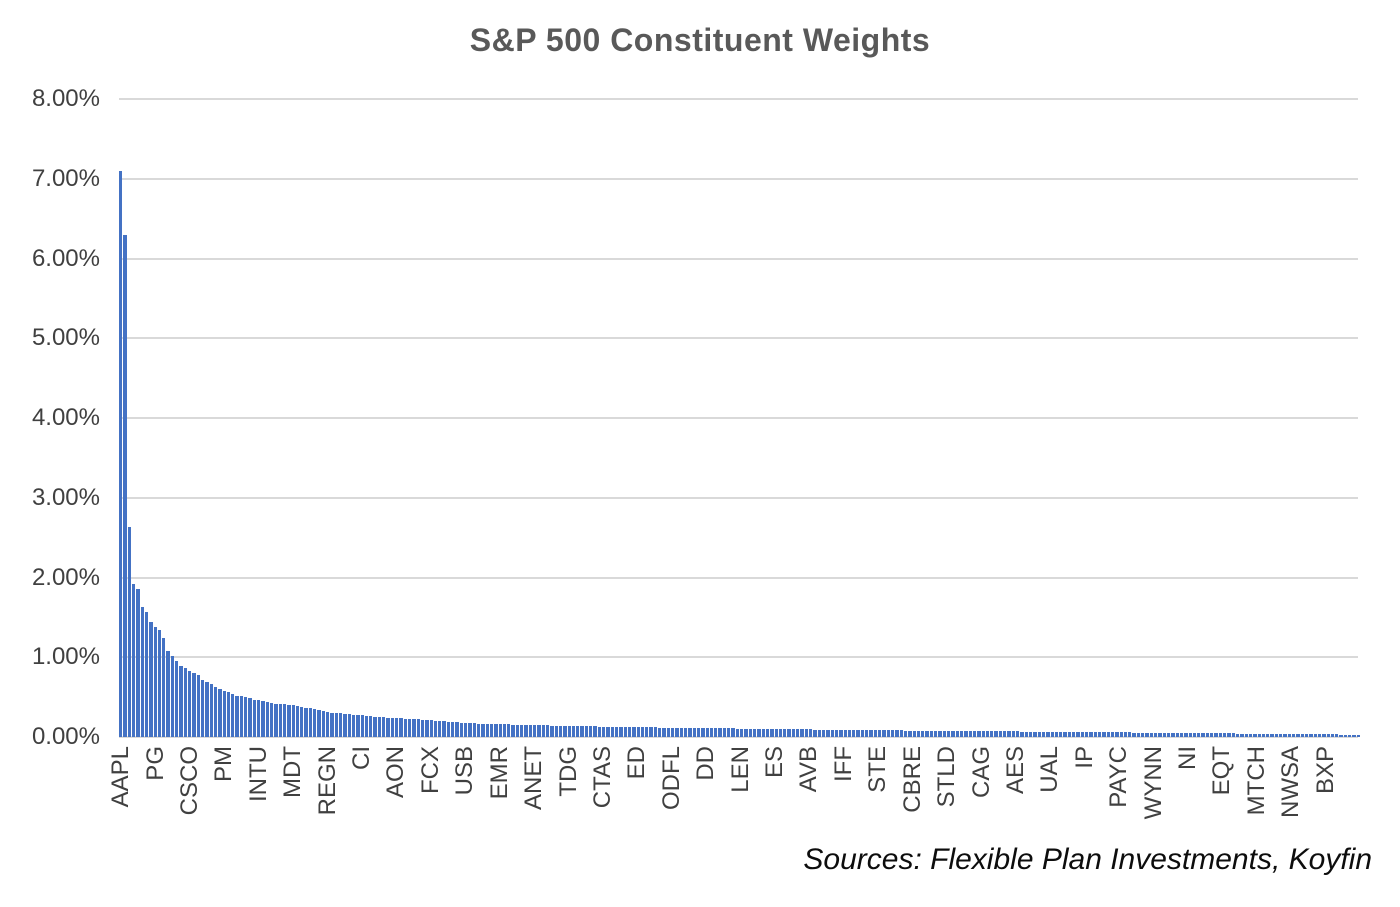 Image resolution: width=1400 pixels, height=907 pixels. What do you see at coordinates (981, 772) in the screenshot?
I see `x-tick-label: CAG` at bounding box center [981, 772].